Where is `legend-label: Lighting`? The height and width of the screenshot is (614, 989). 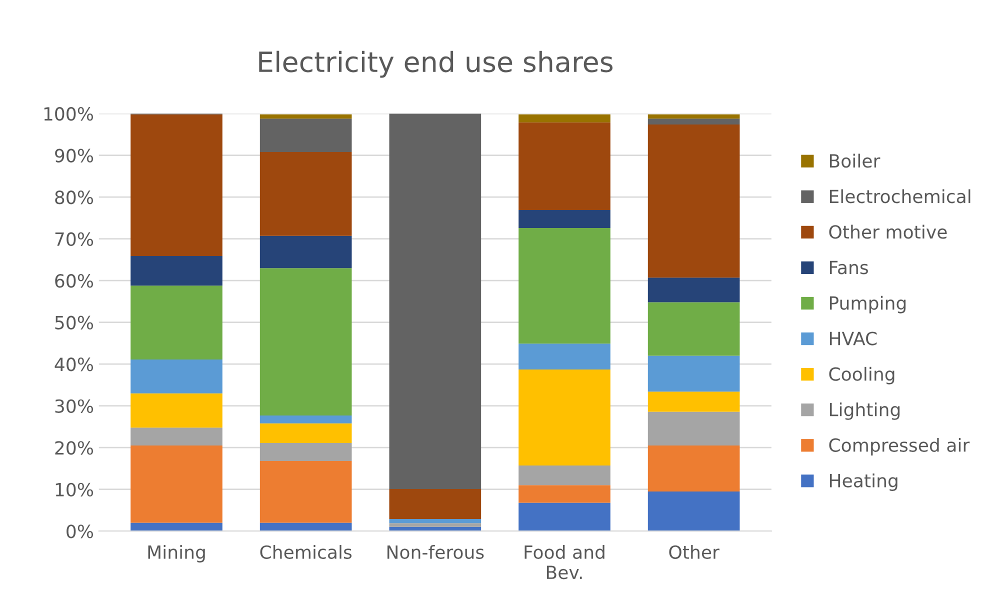
legend-label: Lighting is located at coordinates (865, 411).